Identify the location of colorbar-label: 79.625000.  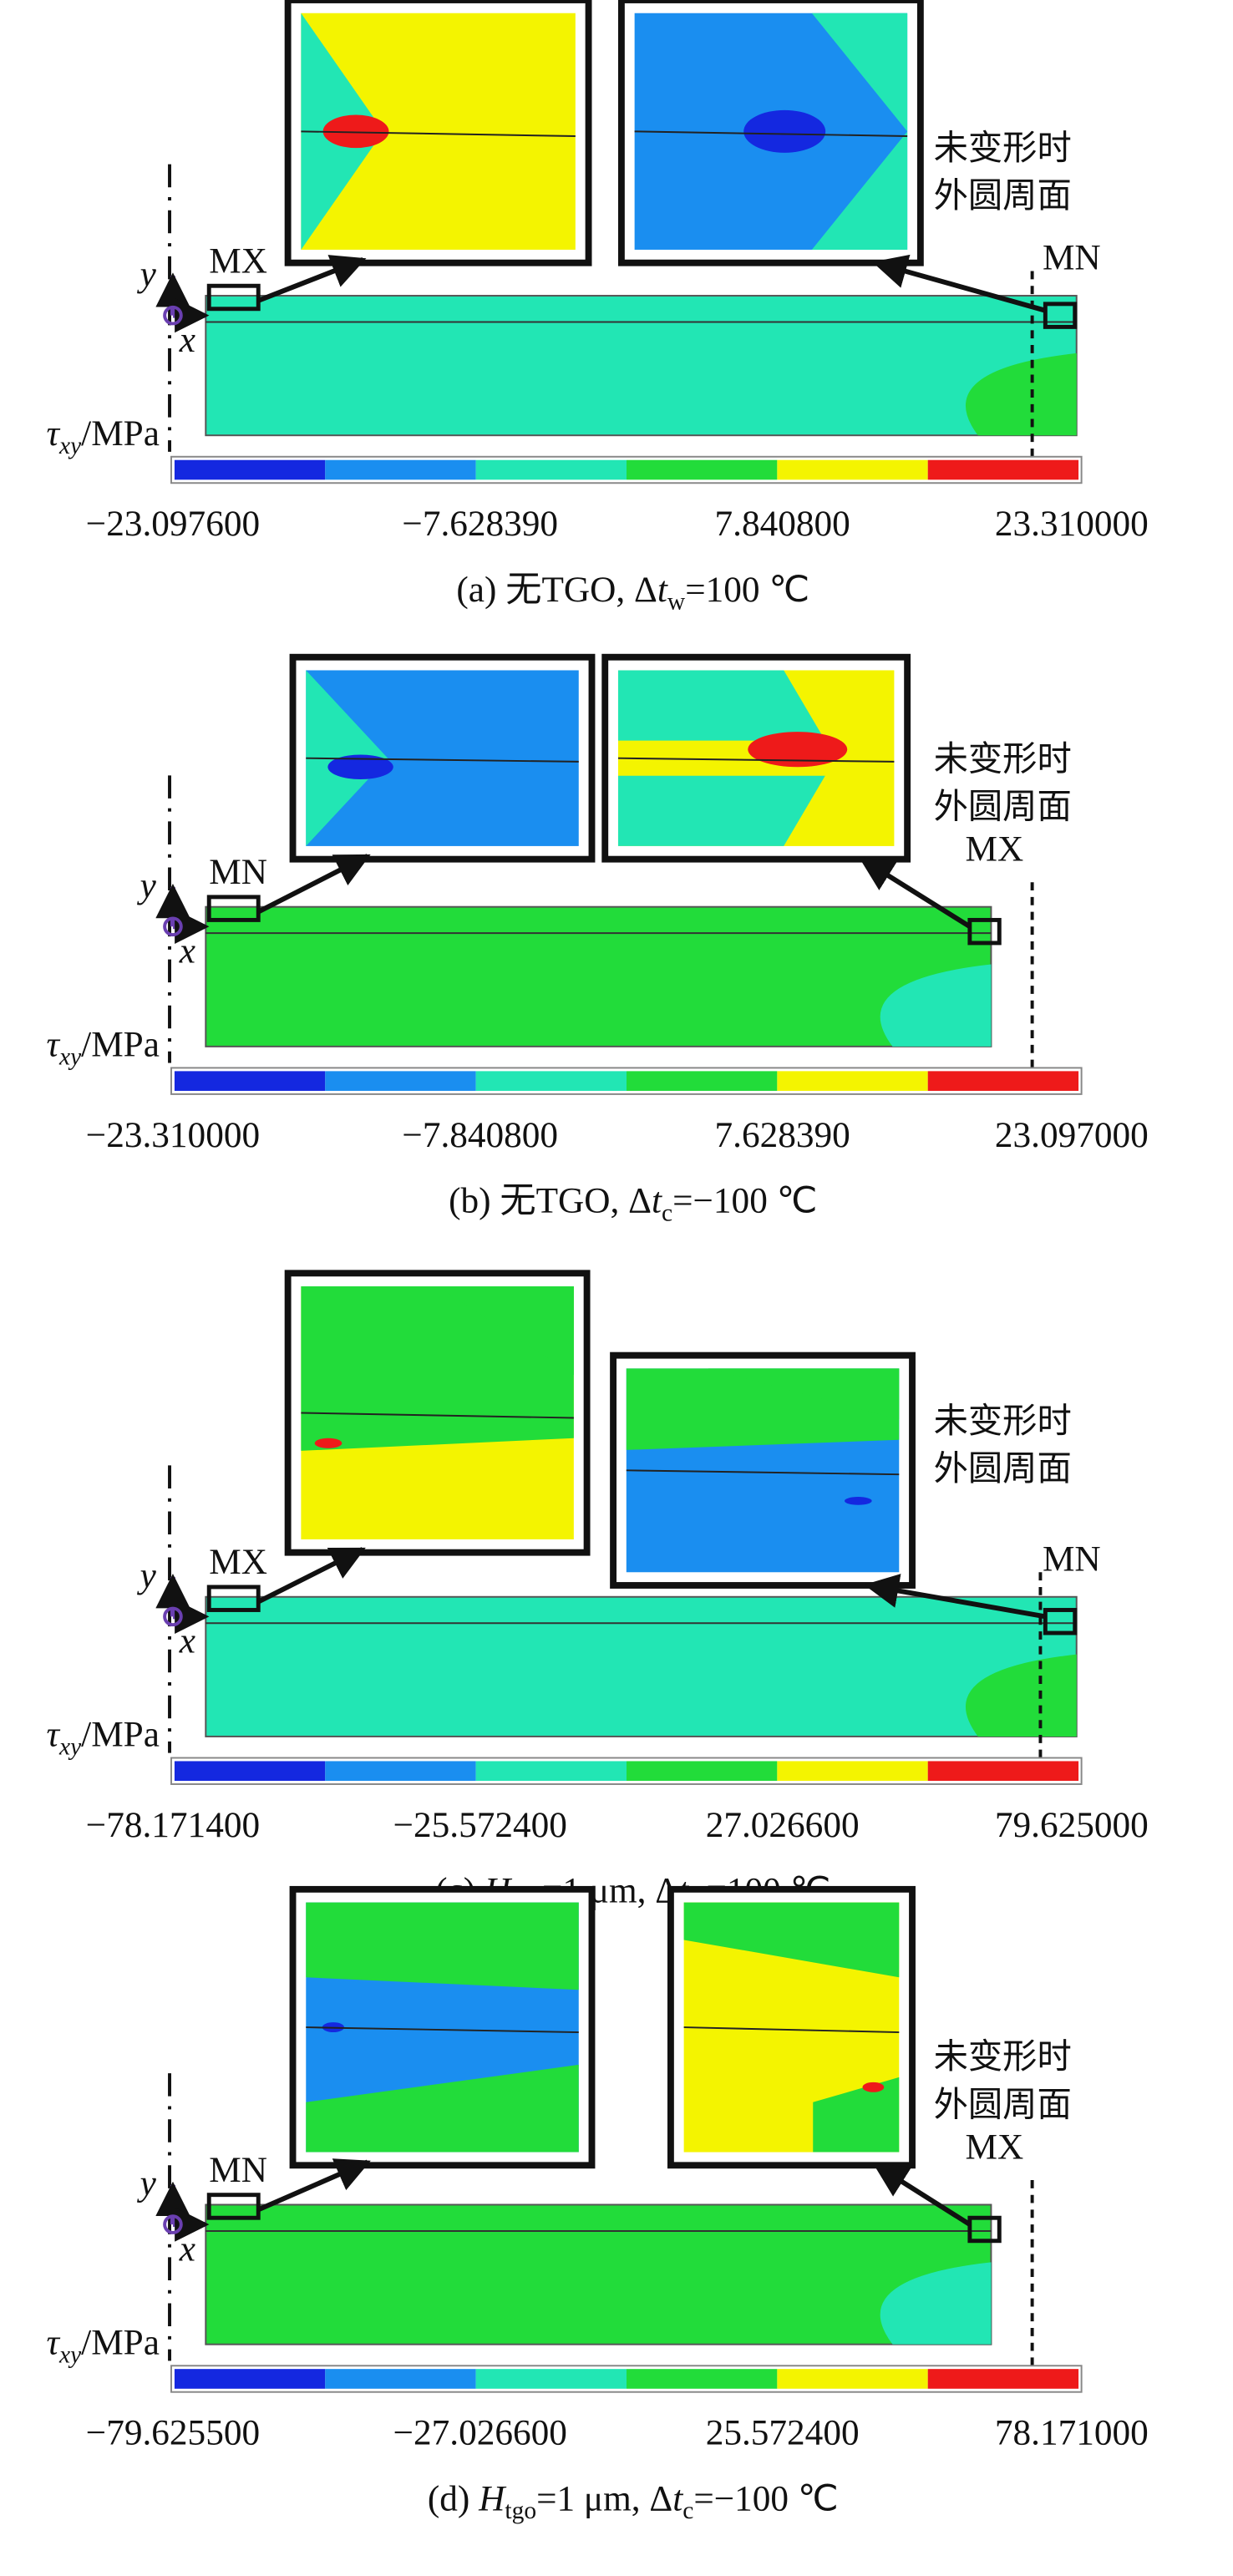
(1072, 1825).